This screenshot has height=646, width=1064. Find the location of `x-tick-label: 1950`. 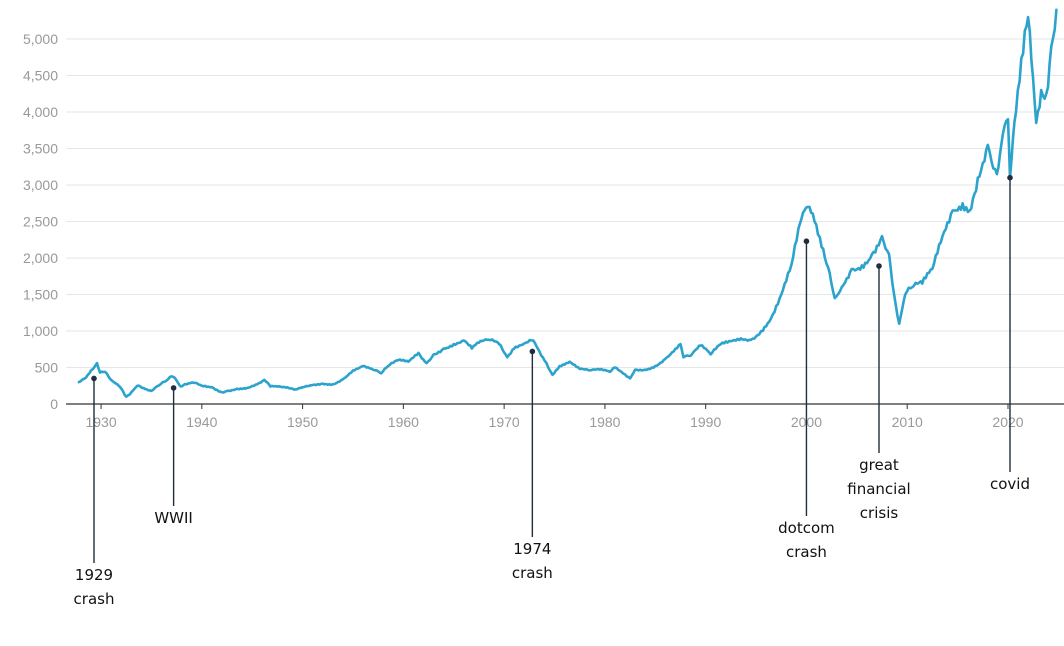

x-tick-label: 1950 is located at coordinates (302, 422).